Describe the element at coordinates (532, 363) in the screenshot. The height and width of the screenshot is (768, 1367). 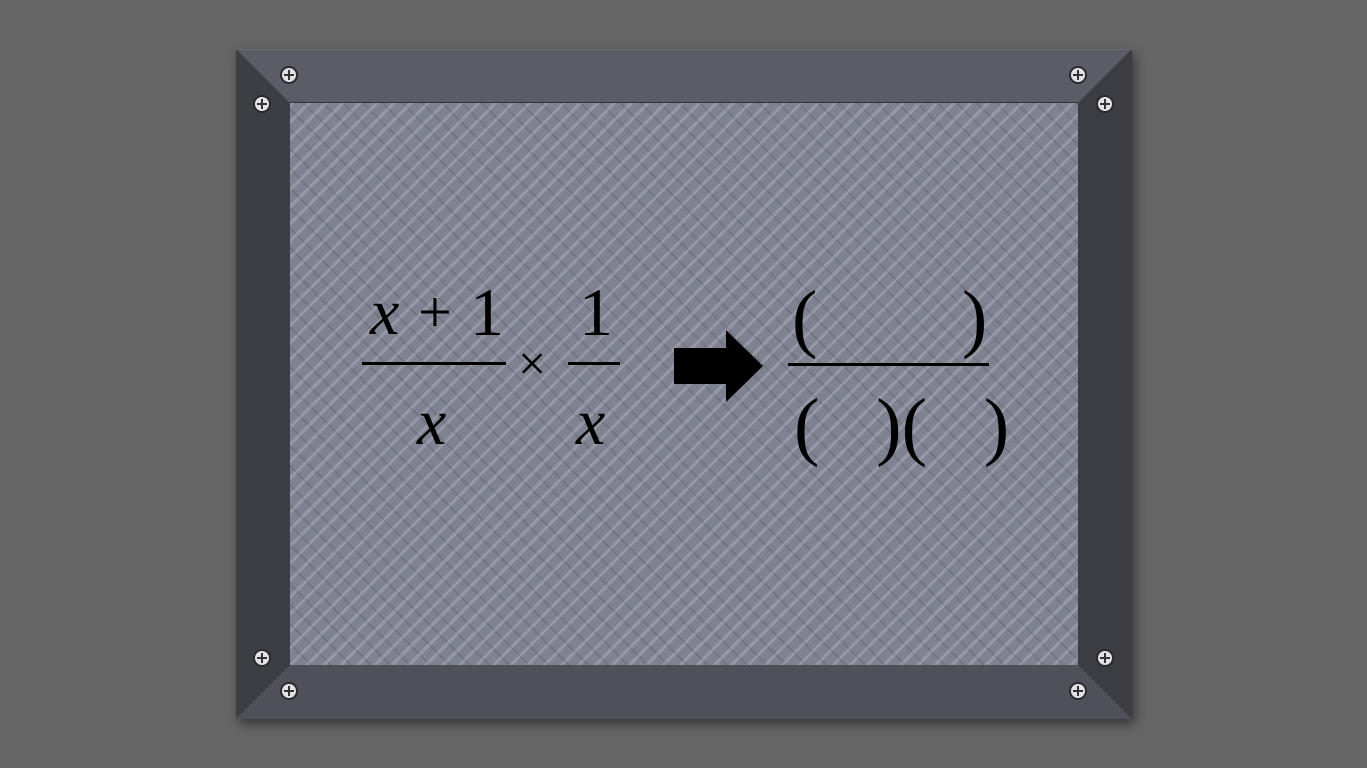
I see `times-operator: ×` at that location.